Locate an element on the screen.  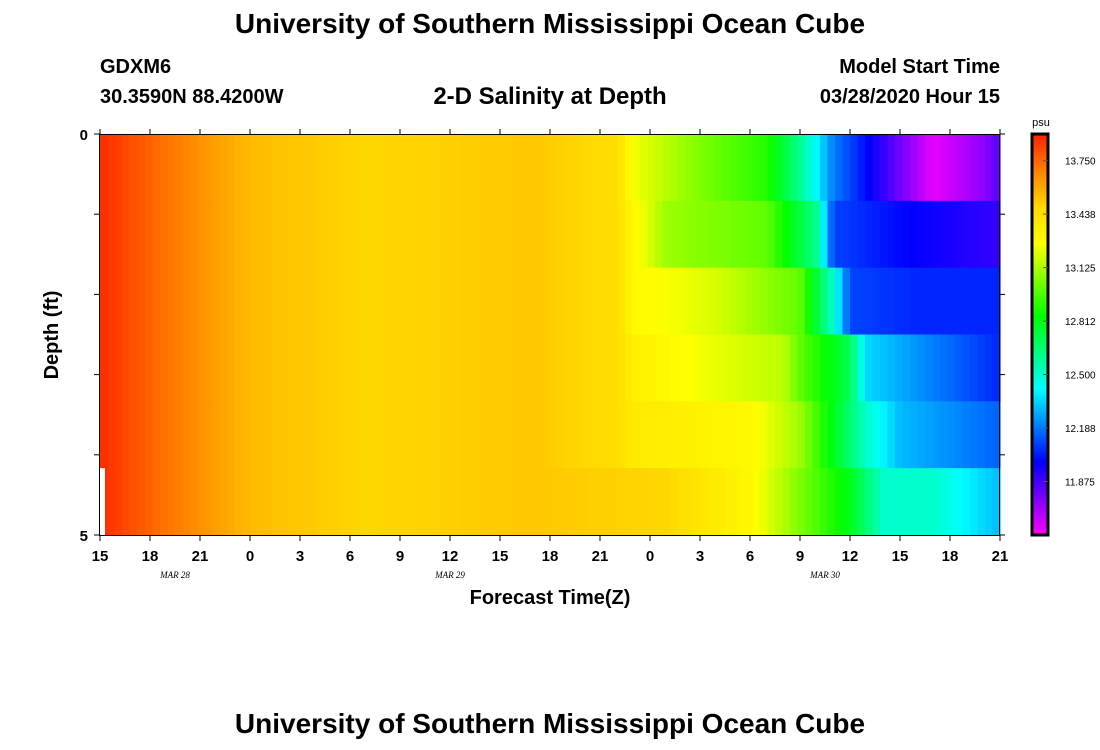
colorbar-tick-label: 12.188 is located at coordinates (1080, 429).